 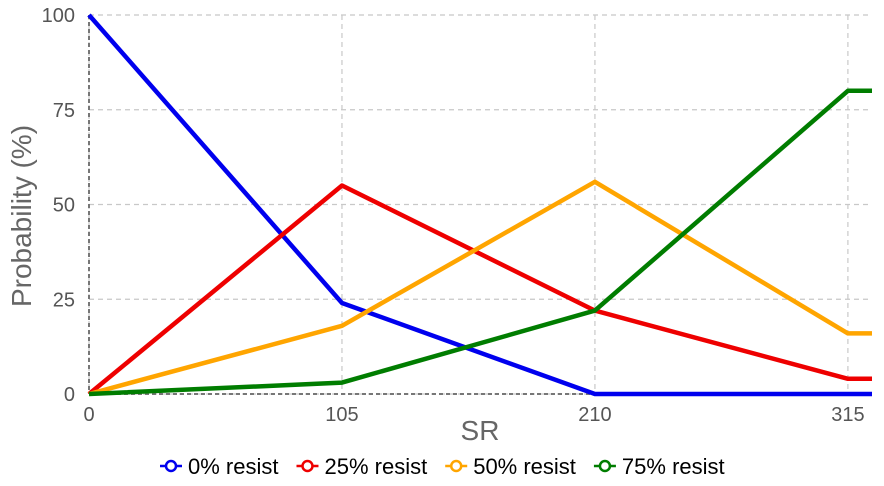 What do you see at coordinates (375, 466) in the screenshot?
I see `legend-label: 25% resist` at bounding box center [375, 466].